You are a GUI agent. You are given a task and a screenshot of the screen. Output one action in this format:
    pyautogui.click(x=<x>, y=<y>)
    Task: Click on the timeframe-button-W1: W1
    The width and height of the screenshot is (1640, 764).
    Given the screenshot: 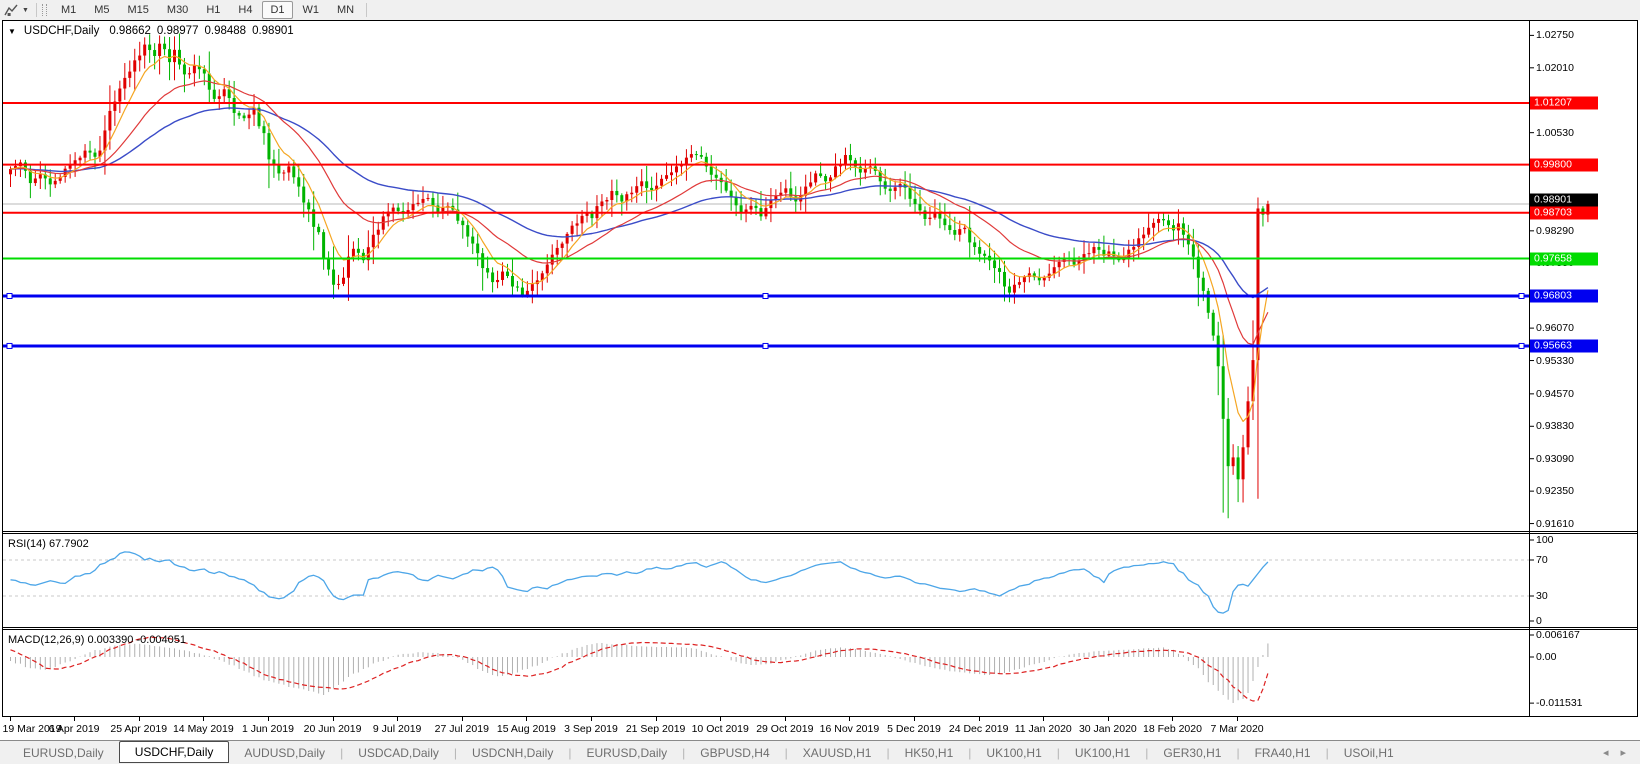 What is the action you would take?
    pyautogui.click(x=311, y=10)
    